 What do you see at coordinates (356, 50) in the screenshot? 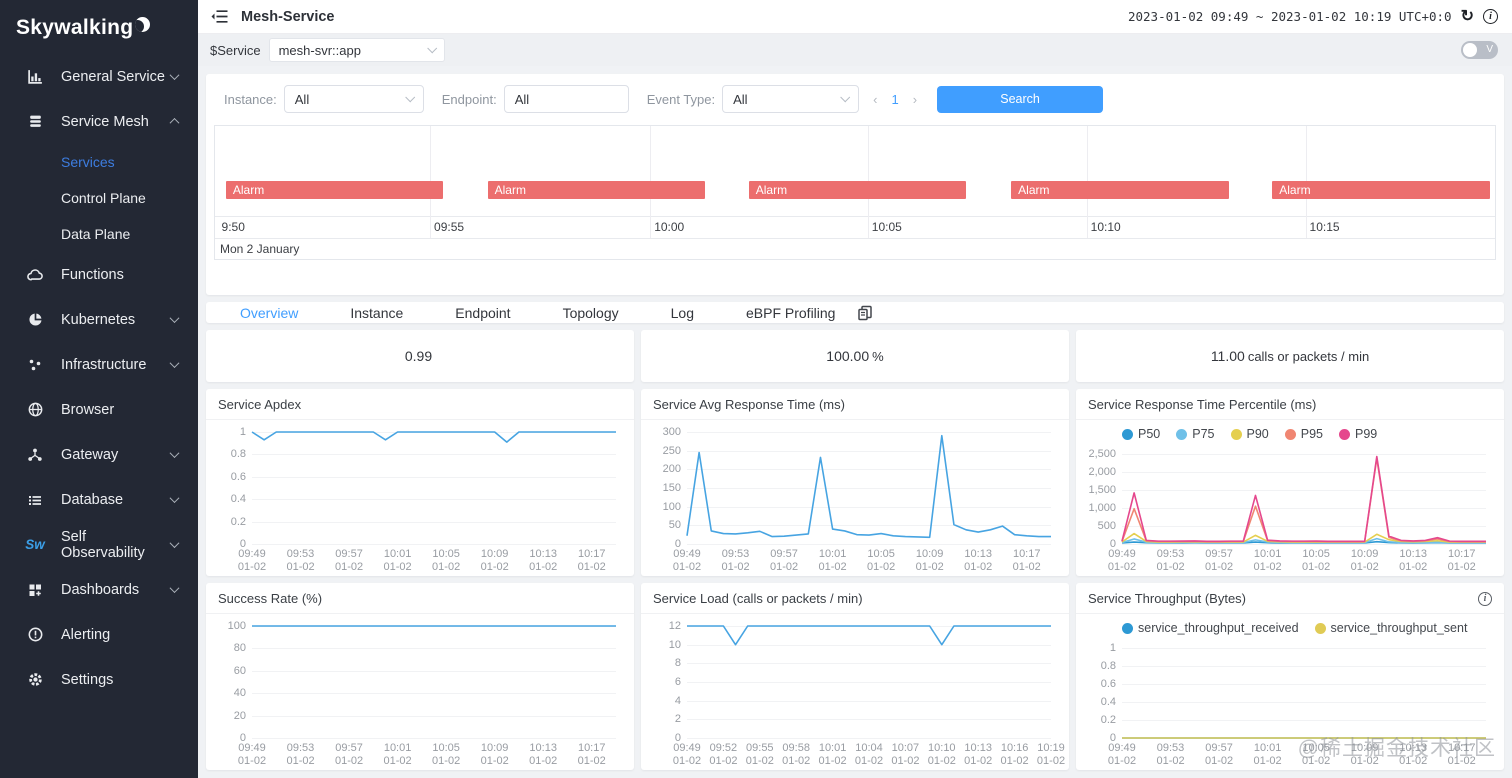
I see `service-select: mesh-svr::app` at bounding box center [356, 50].